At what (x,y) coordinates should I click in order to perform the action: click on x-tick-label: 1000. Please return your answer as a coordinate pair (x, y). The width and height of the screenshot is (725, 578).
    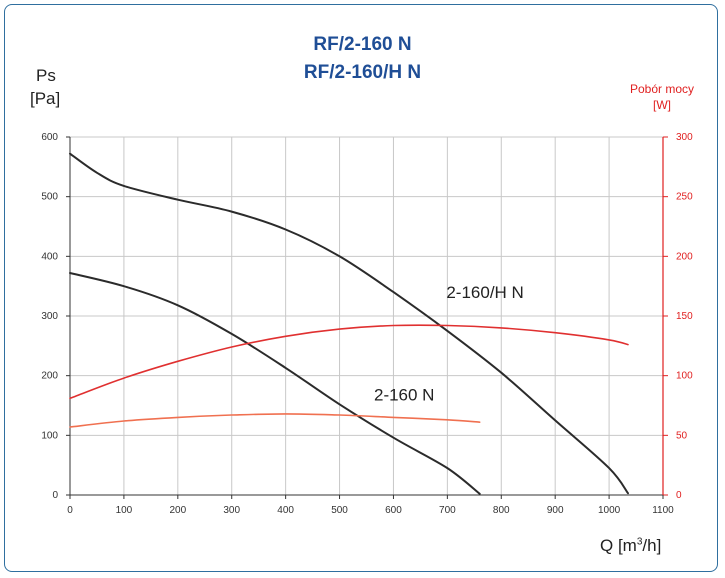
    Looking at the image, I should click on (609, 510).